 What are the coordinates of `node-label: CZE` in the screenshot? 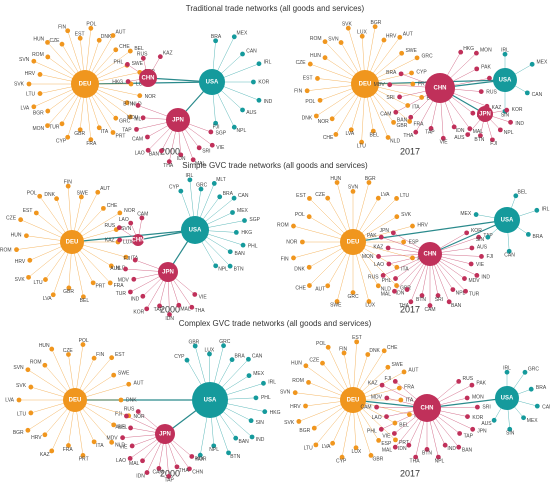 It's located at (11, 218).